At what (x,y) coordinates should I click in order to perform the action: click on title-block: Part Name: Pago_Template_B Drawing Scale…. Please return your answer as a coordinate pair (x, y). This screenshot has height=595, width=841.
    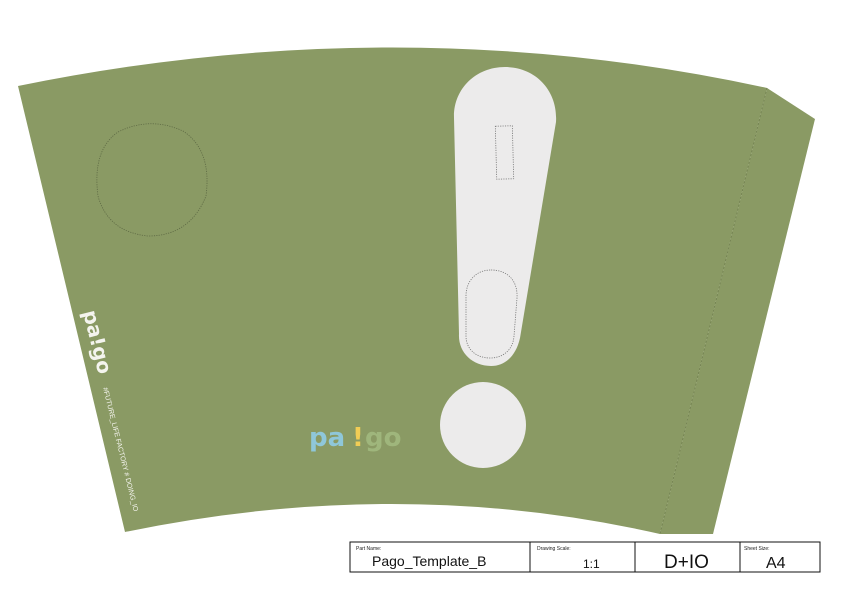
    Looking at the image, I should click on (585, 557).